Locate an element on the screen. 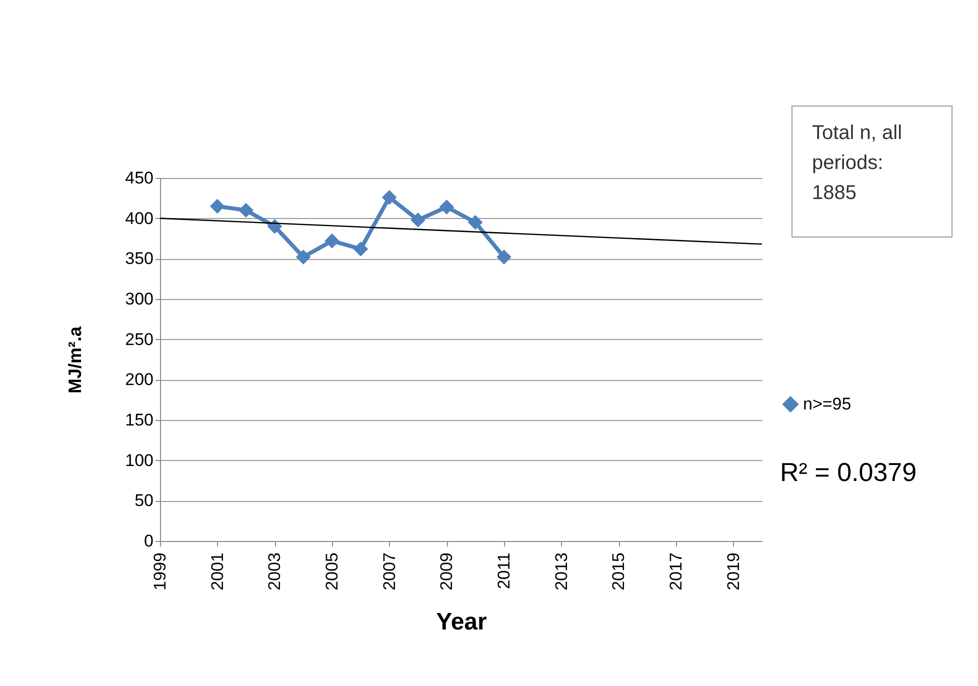 The image size is (978, 686). x-tick-label: 2003 is located at coordinates (274, 571).